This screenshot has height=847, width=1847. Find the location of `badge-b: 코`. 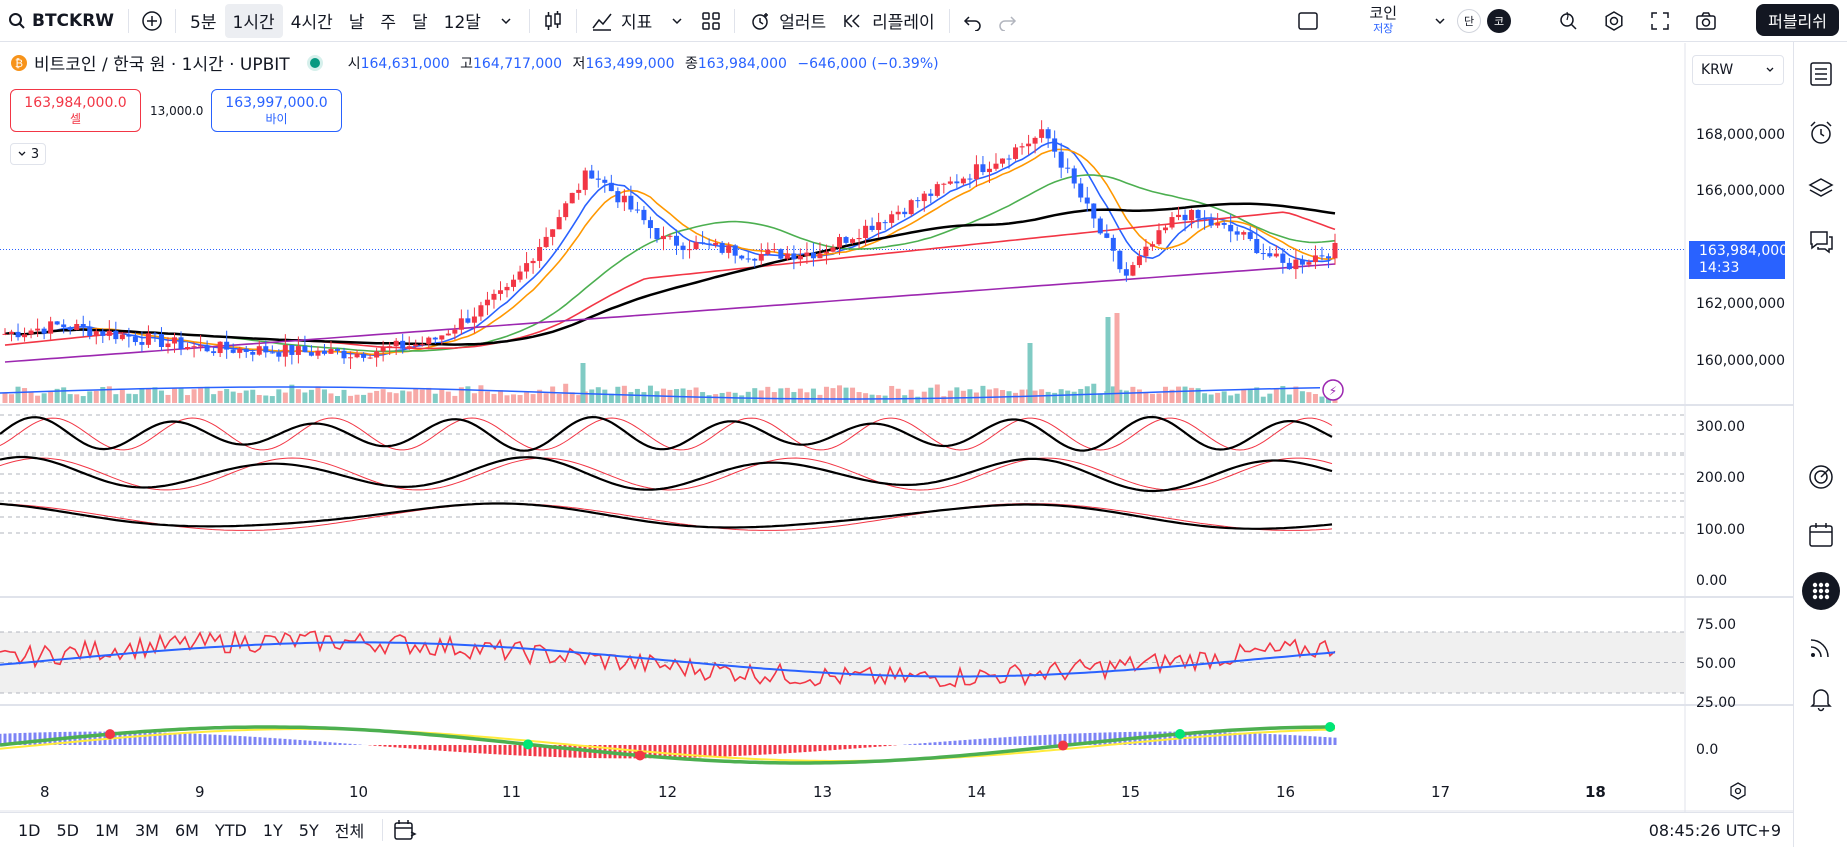

badge-b: 코 is located at coordinates (1499, 20).